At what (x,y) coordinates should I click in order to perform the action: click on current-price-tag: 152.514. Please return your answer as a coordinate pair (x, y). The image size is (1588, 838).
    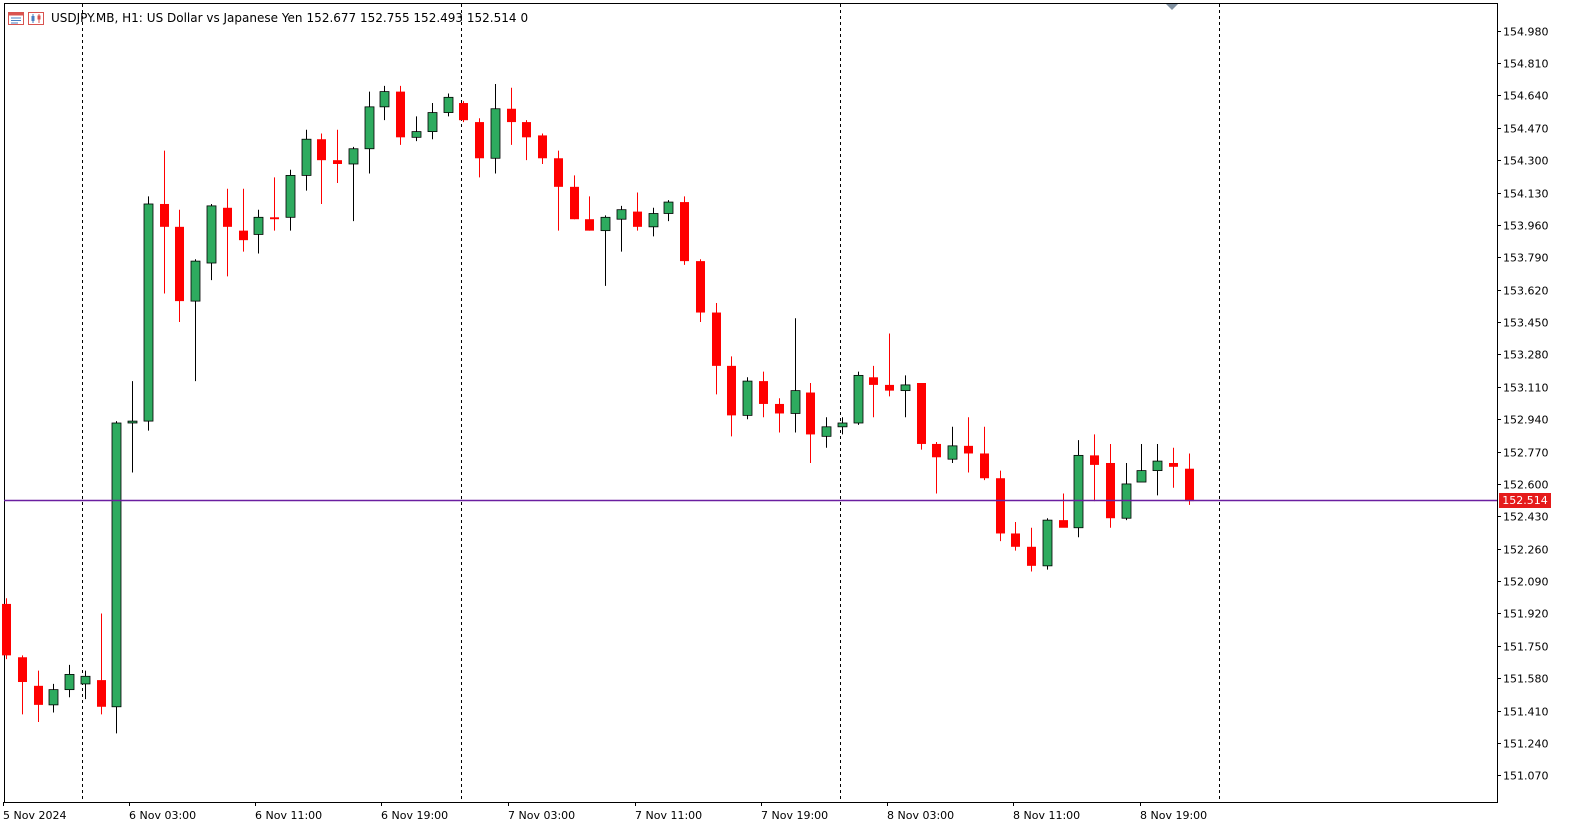
    Looking at the image, I should click on (1525, 500).